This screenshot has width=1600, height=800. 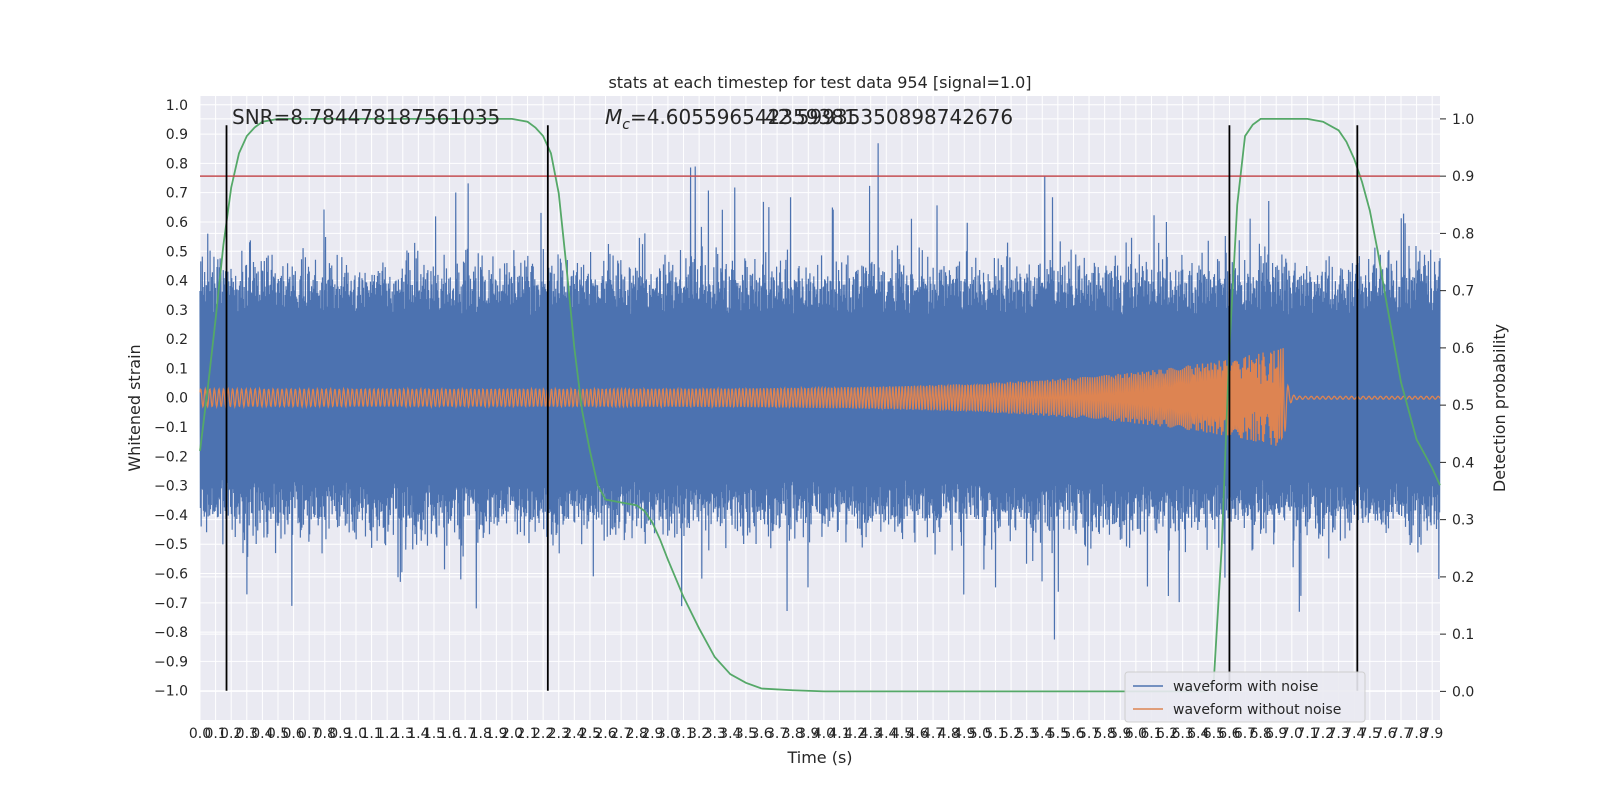 What do you see at coordinates (637, 734) in the screenshot?
I see `x-tick-label: 2.8` at bounding box center [637, 734].